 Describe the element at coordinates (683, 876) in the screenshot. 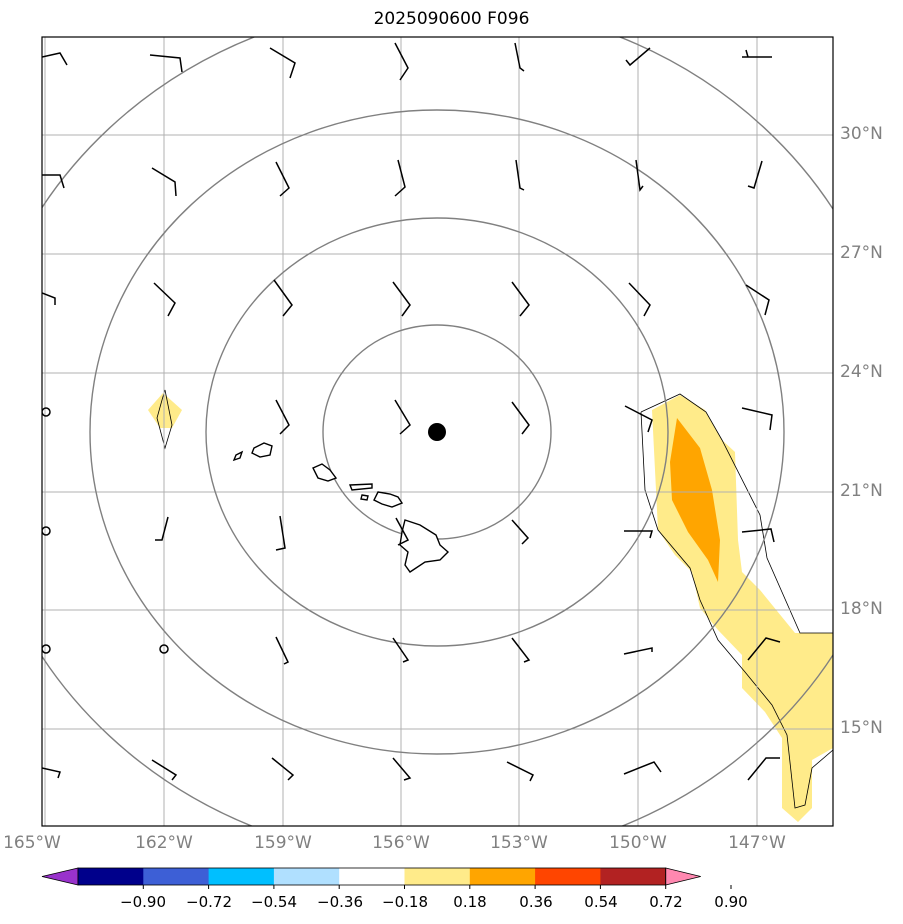

I see `colorbar-extend-high` at that location.